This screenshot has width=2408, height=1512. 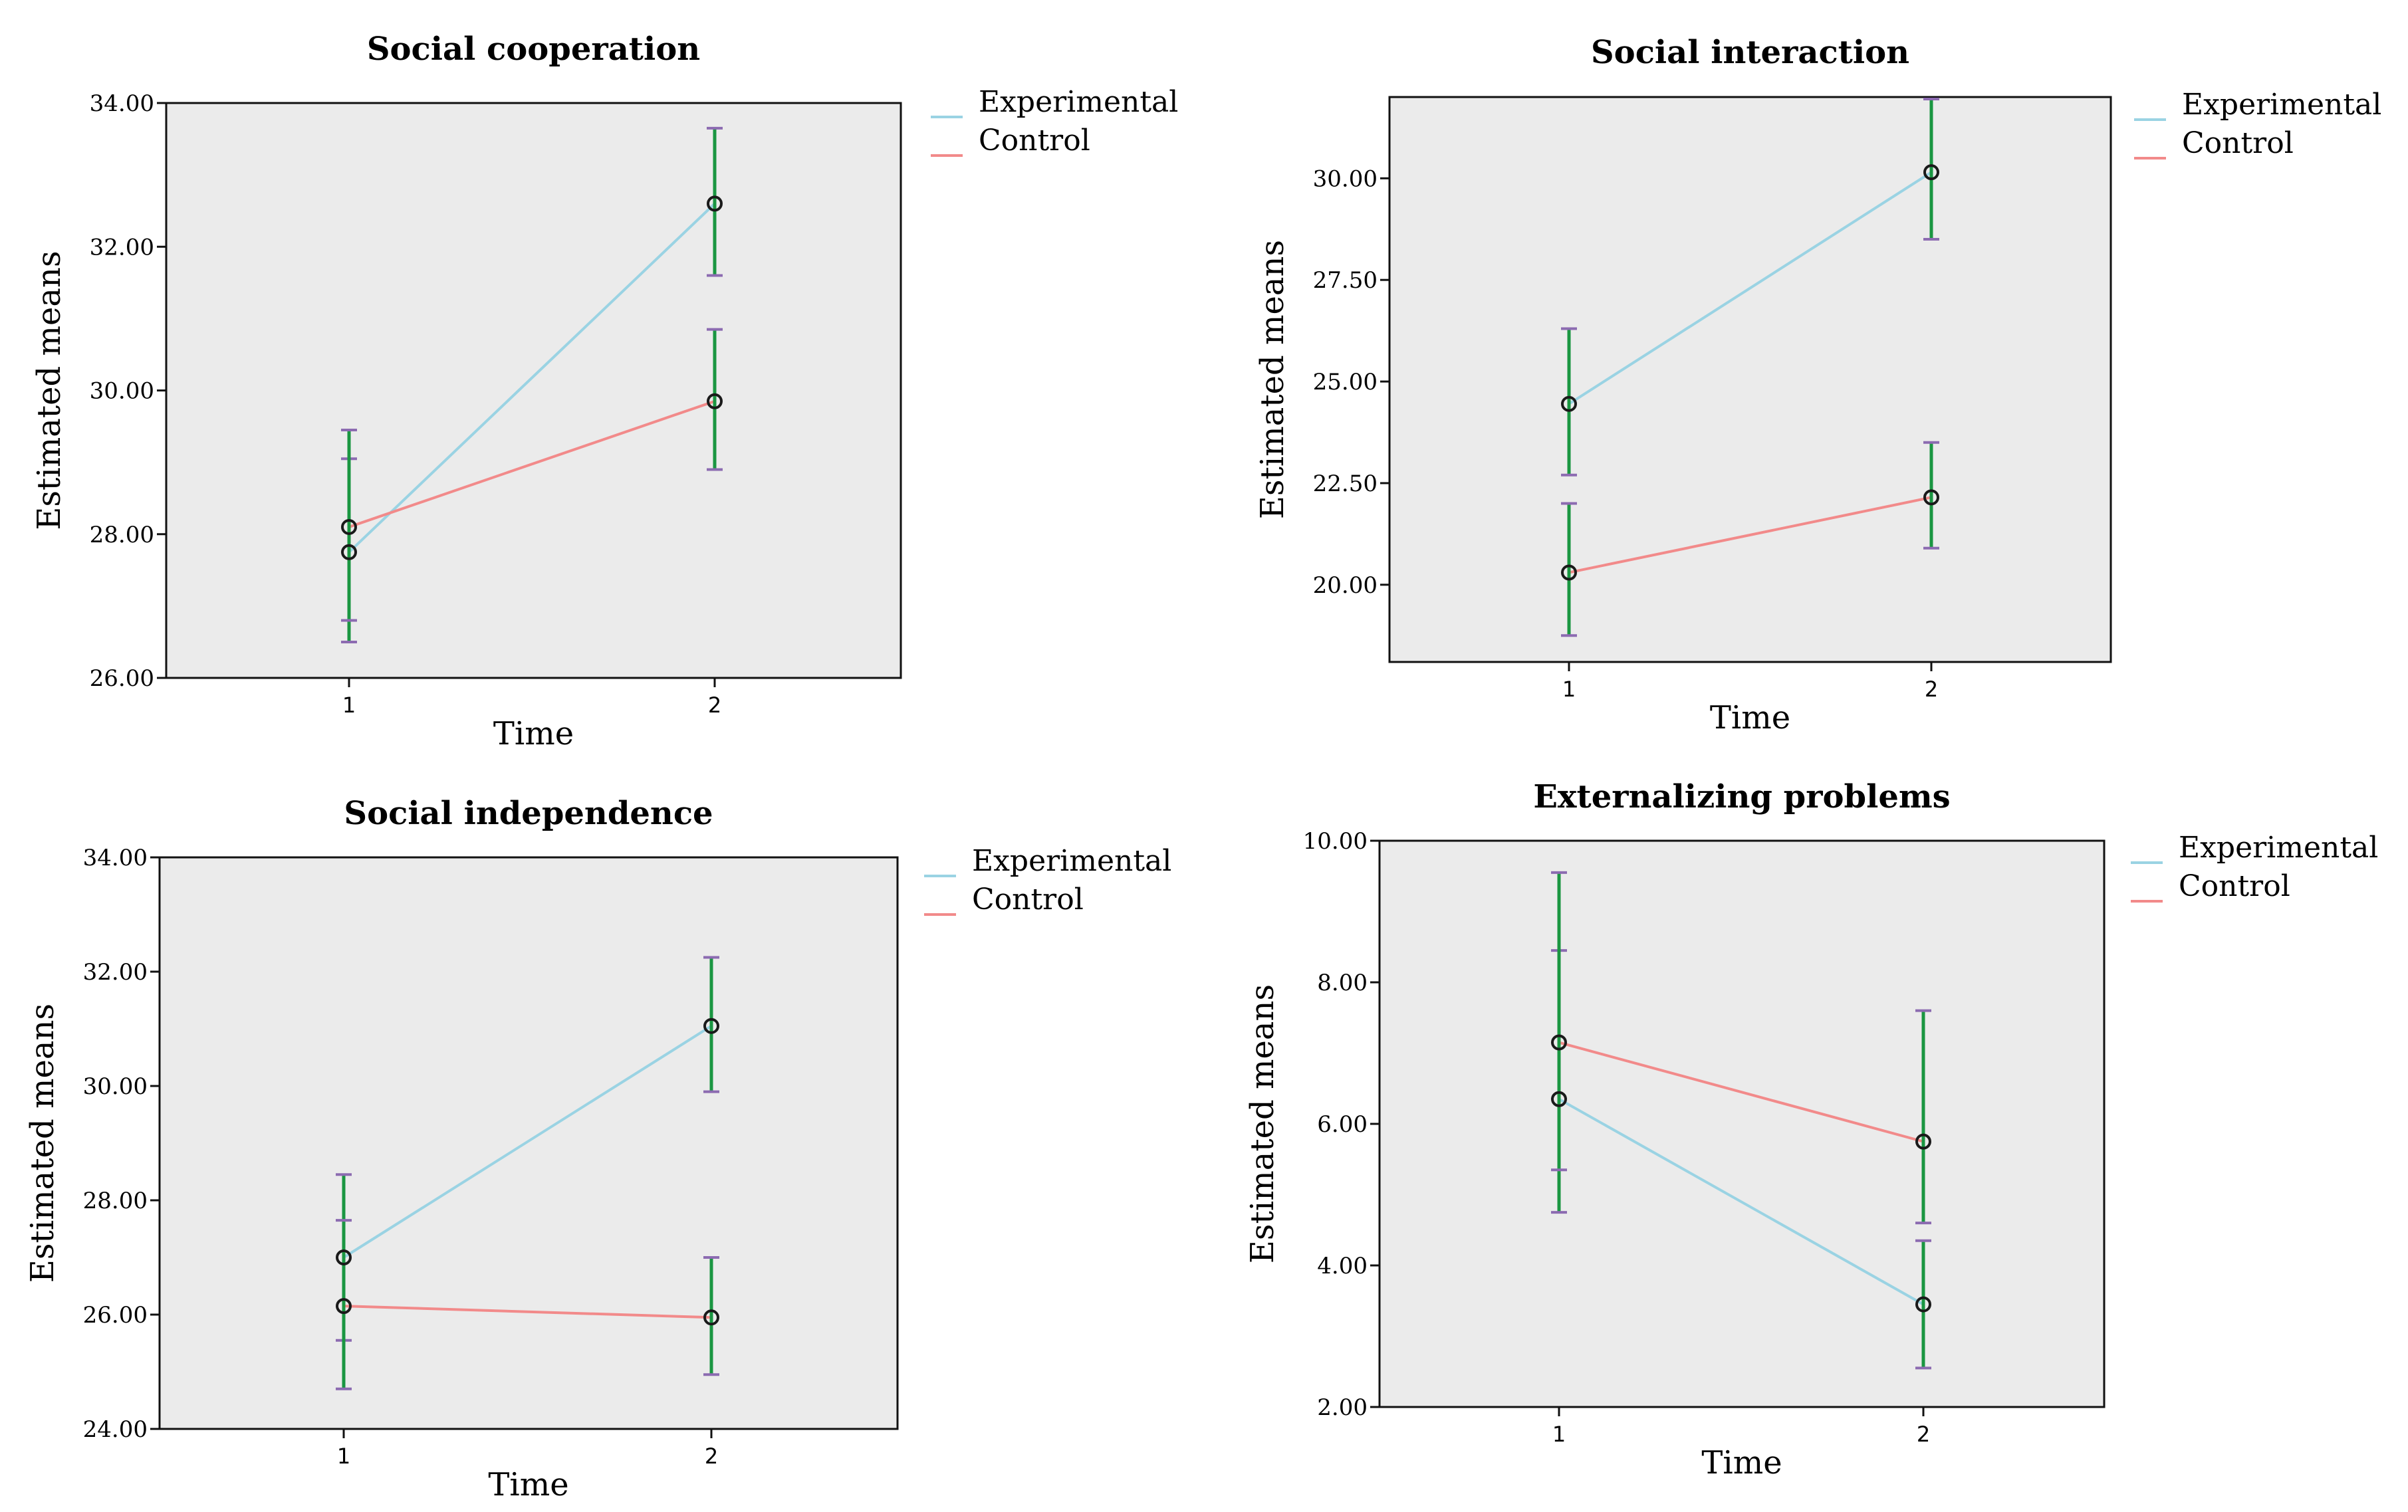 What do you see at coordinates (1335, 841) in the screenshot?
I see `y-tick-label: 10.00` at bounding box center [1335, 841].